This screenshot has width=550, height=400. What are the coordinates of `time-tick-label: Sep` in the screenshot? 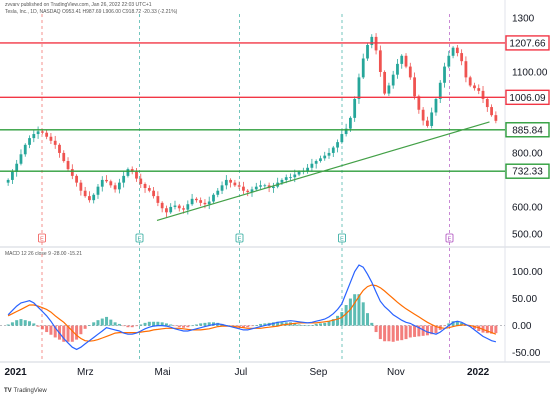 It's located at (319, 372).